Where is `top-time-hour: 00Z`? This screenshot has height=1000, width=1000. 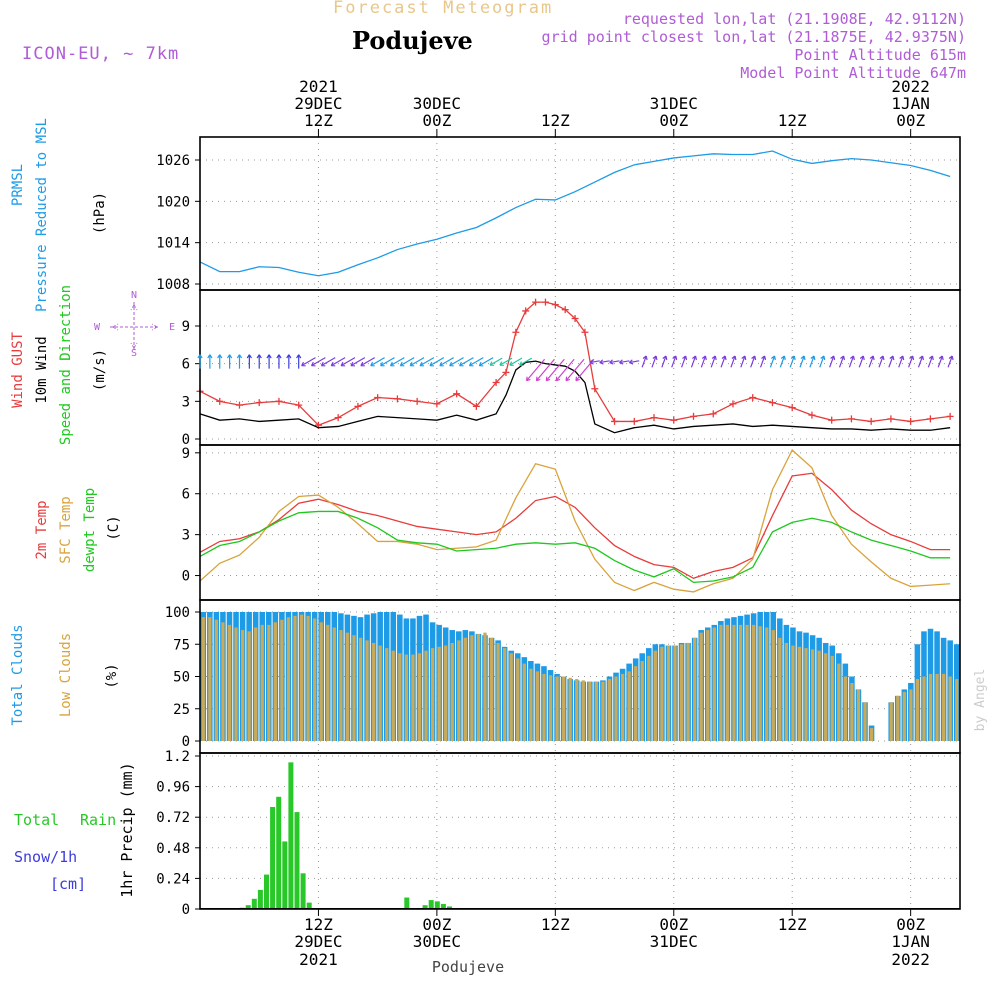 top-time-hour: 00Z is located at coordinates (436, 120).